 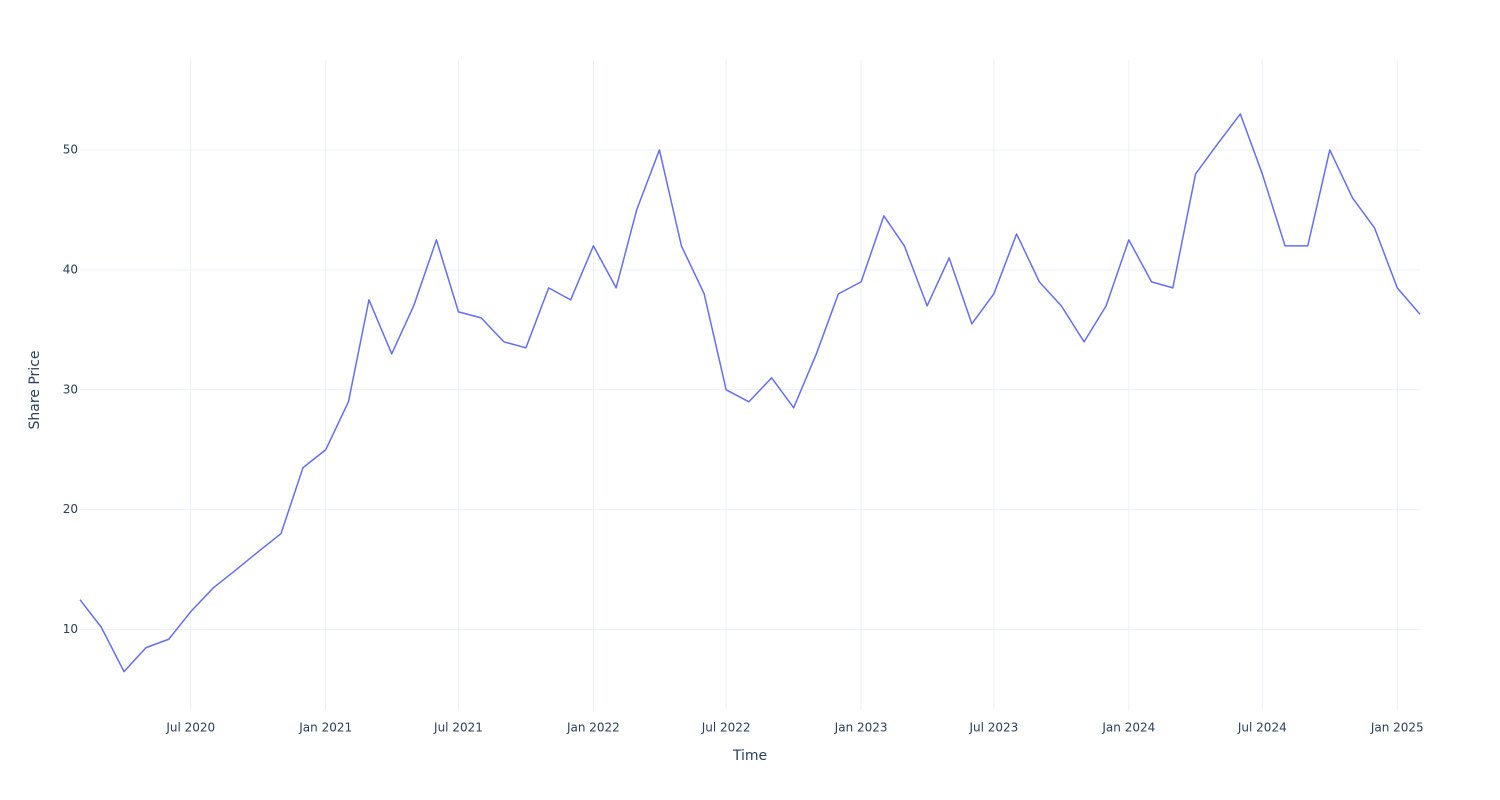 I want to click on y-tick-label: 20, so click(x=70, y=509).